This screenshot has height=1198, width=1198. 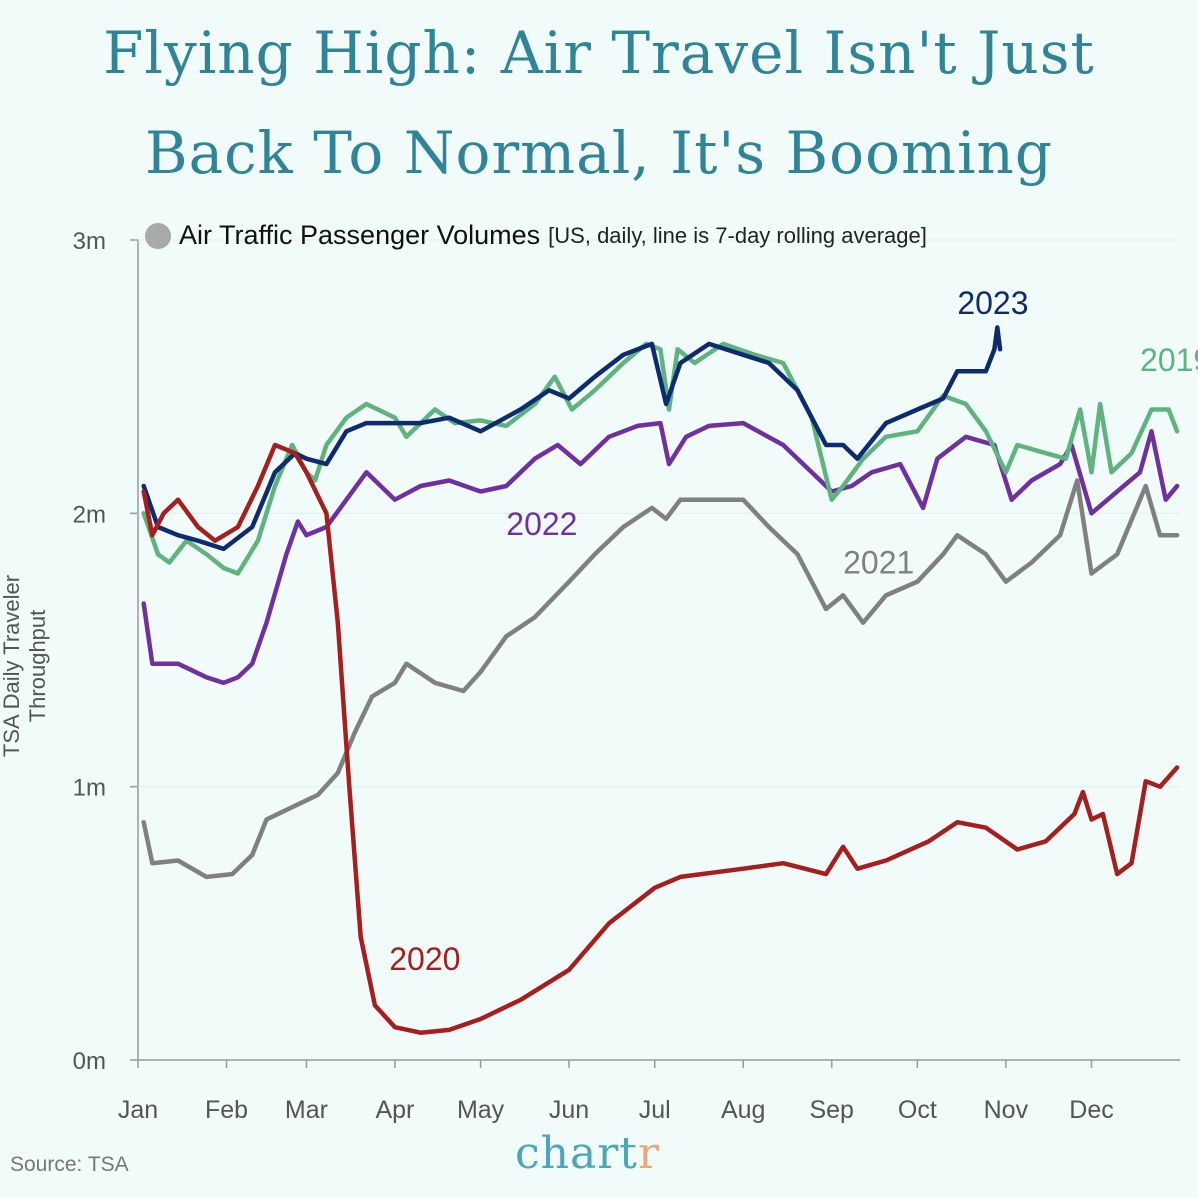 What do you see at coordinates (992, 303) in the screenshot?
I see `series-label-2023: 2023` at bounding box center [992, 303].